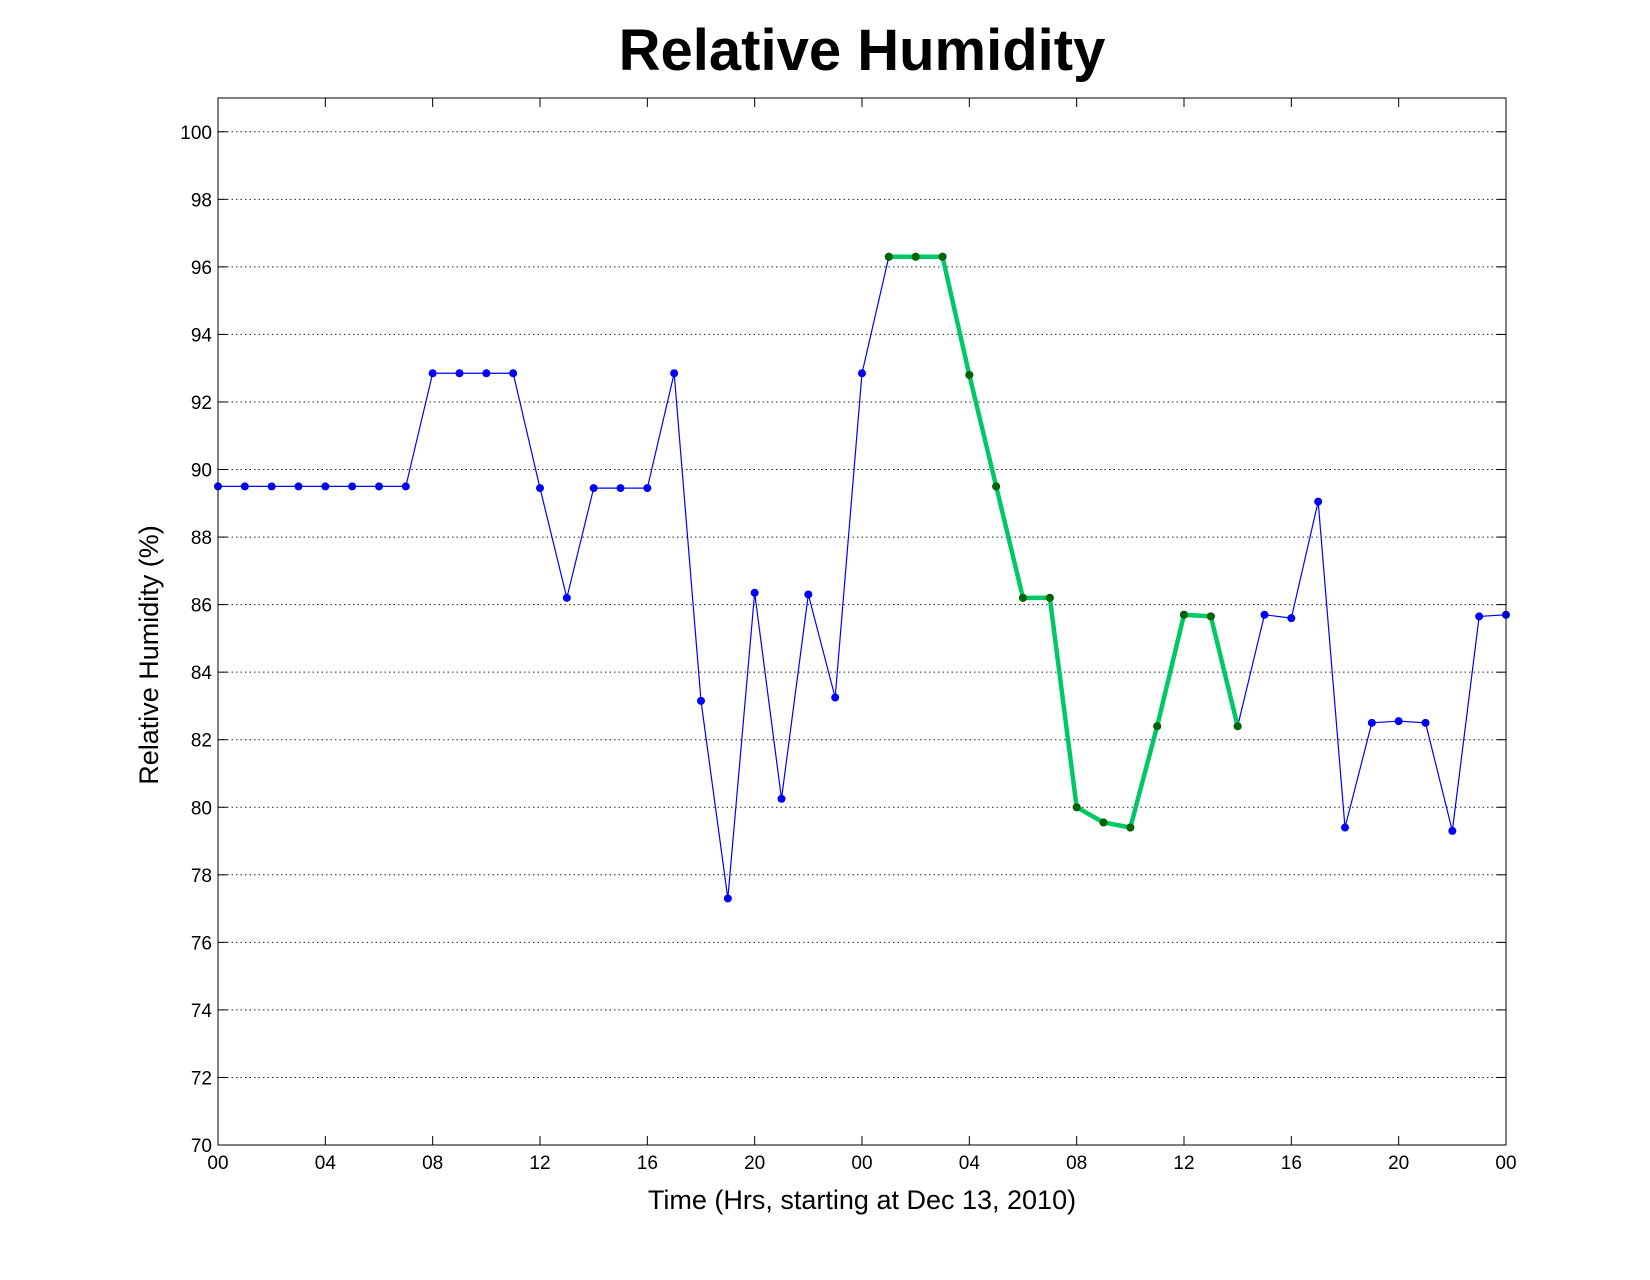  I want to click on y-tick-label: 86, so click(201, 606).